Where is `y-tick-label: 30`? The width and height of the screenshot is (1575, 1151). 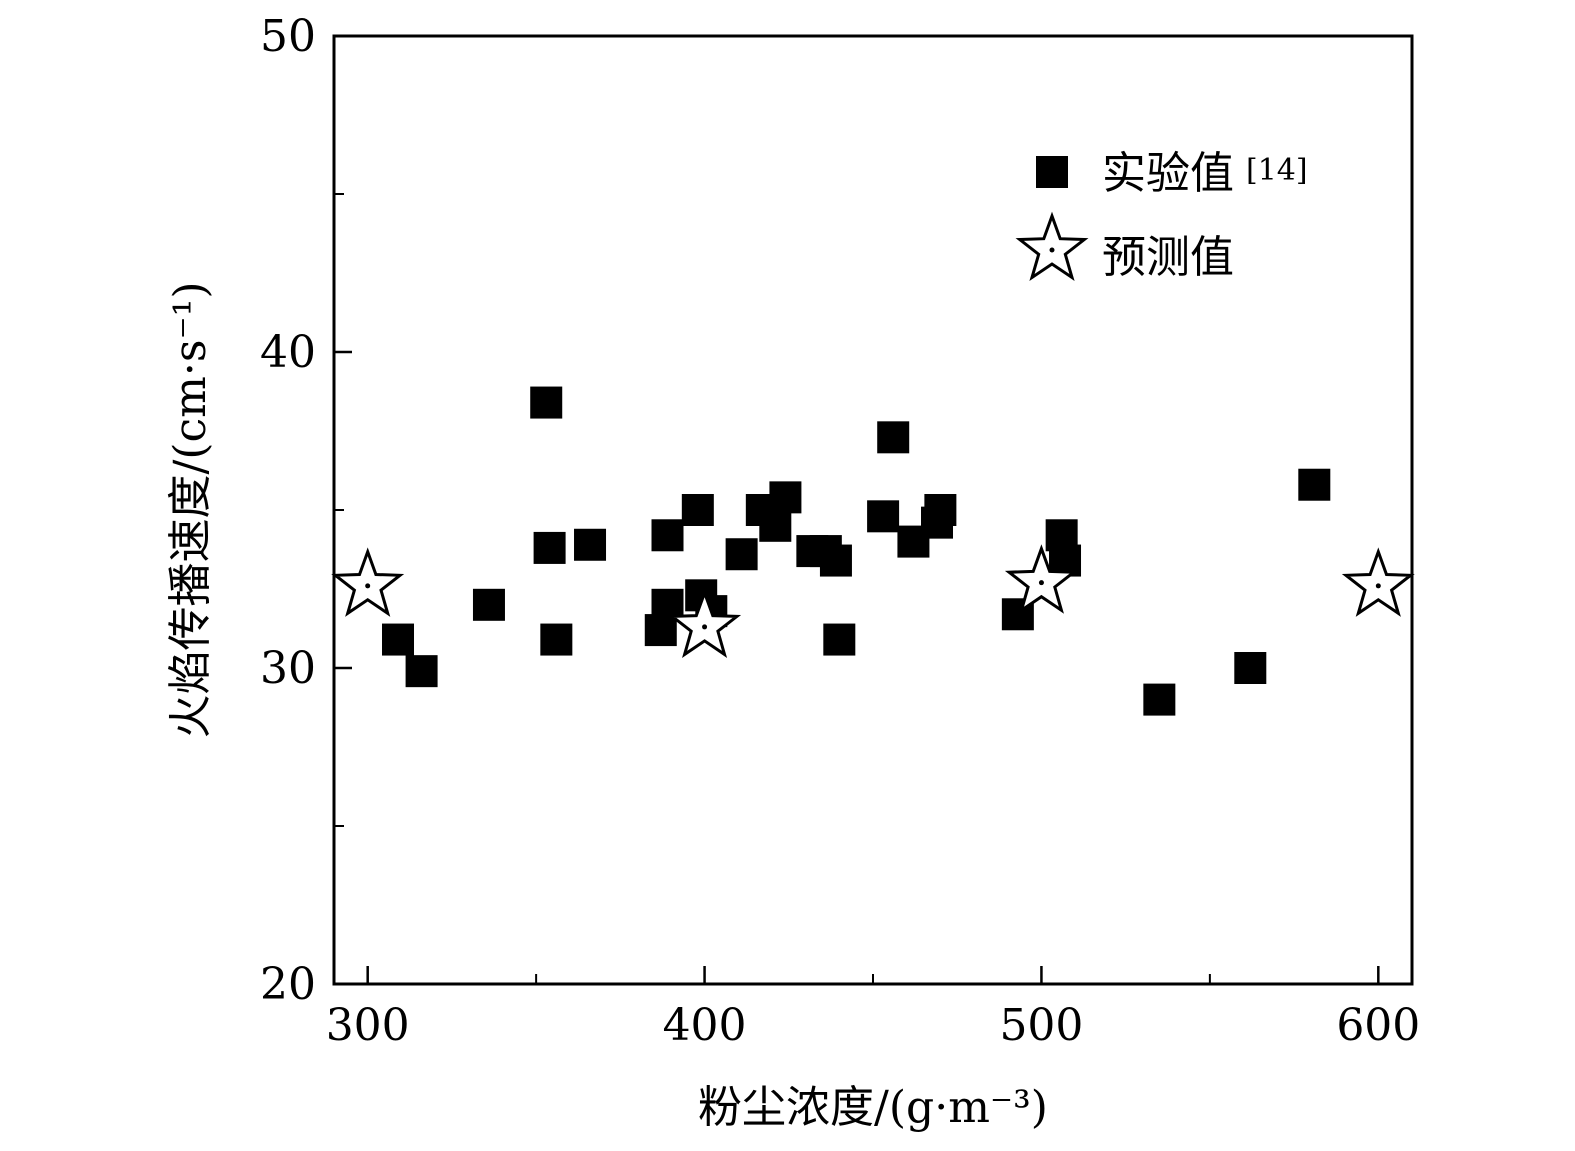
y-tick-label: 30 is located at coordinates (288, 668).